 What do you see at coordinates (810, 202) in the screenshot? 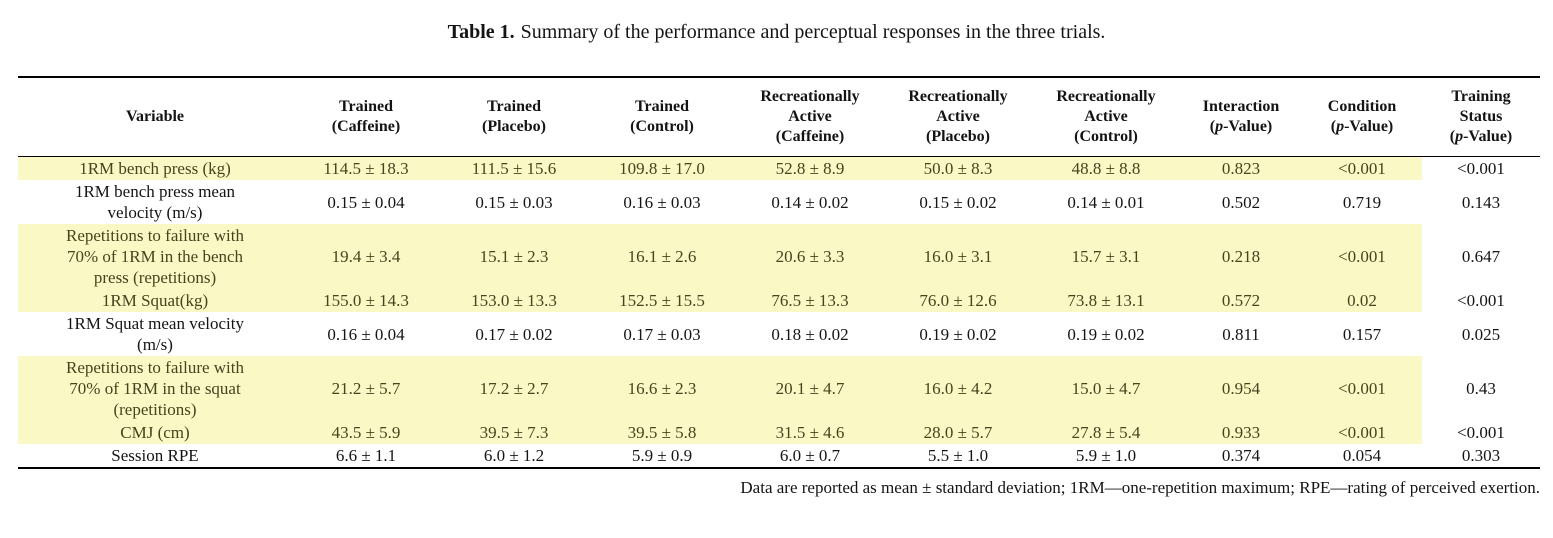
I see `table-cell: 0.14 ± 0.02` at bounding box center [810, 202].